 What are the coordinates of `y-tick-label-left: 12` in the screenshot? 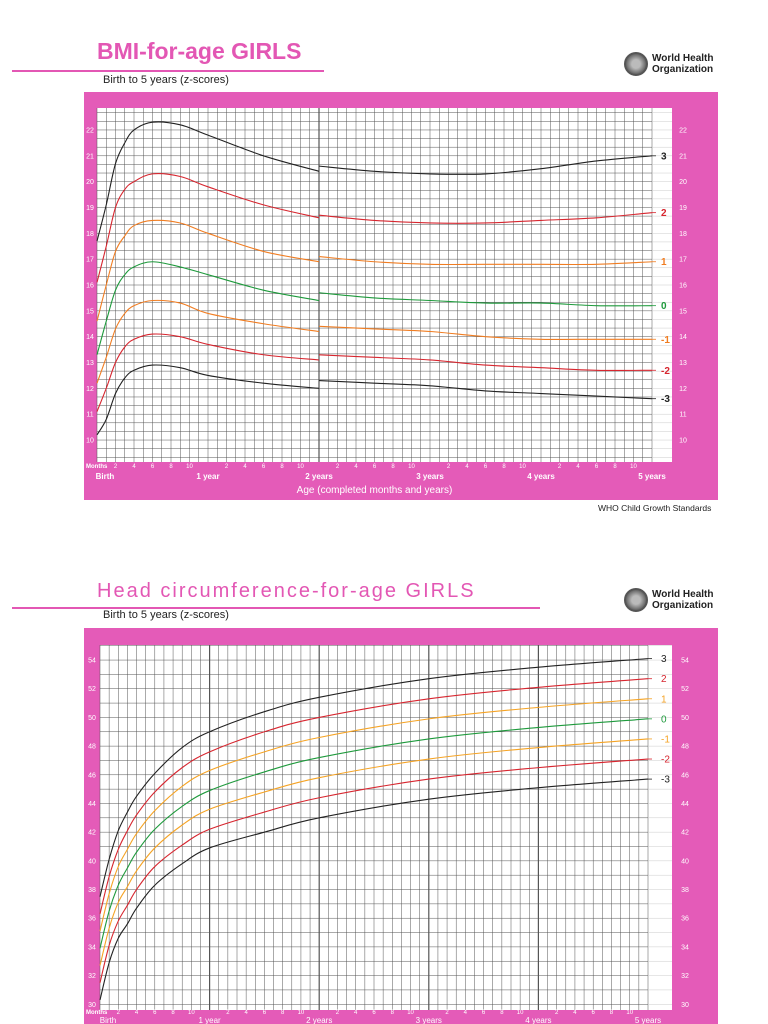 It's located at (90, 389).